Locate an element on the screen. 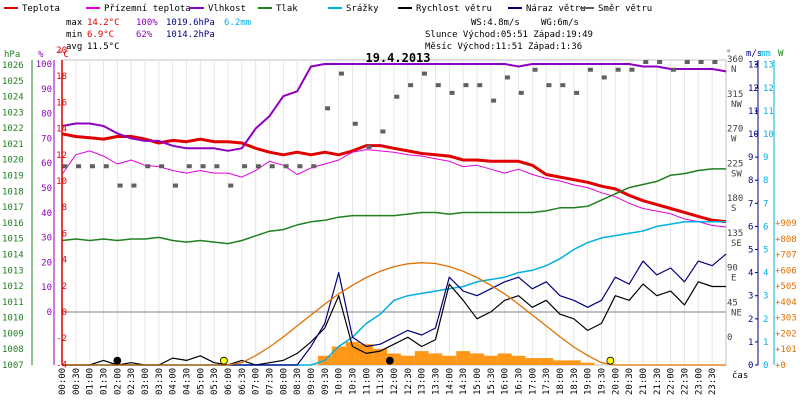 Image resolution: width=800 pixels, height=400 pixels. axis-ms-tick: 5 is located at coordinates (750, 251).